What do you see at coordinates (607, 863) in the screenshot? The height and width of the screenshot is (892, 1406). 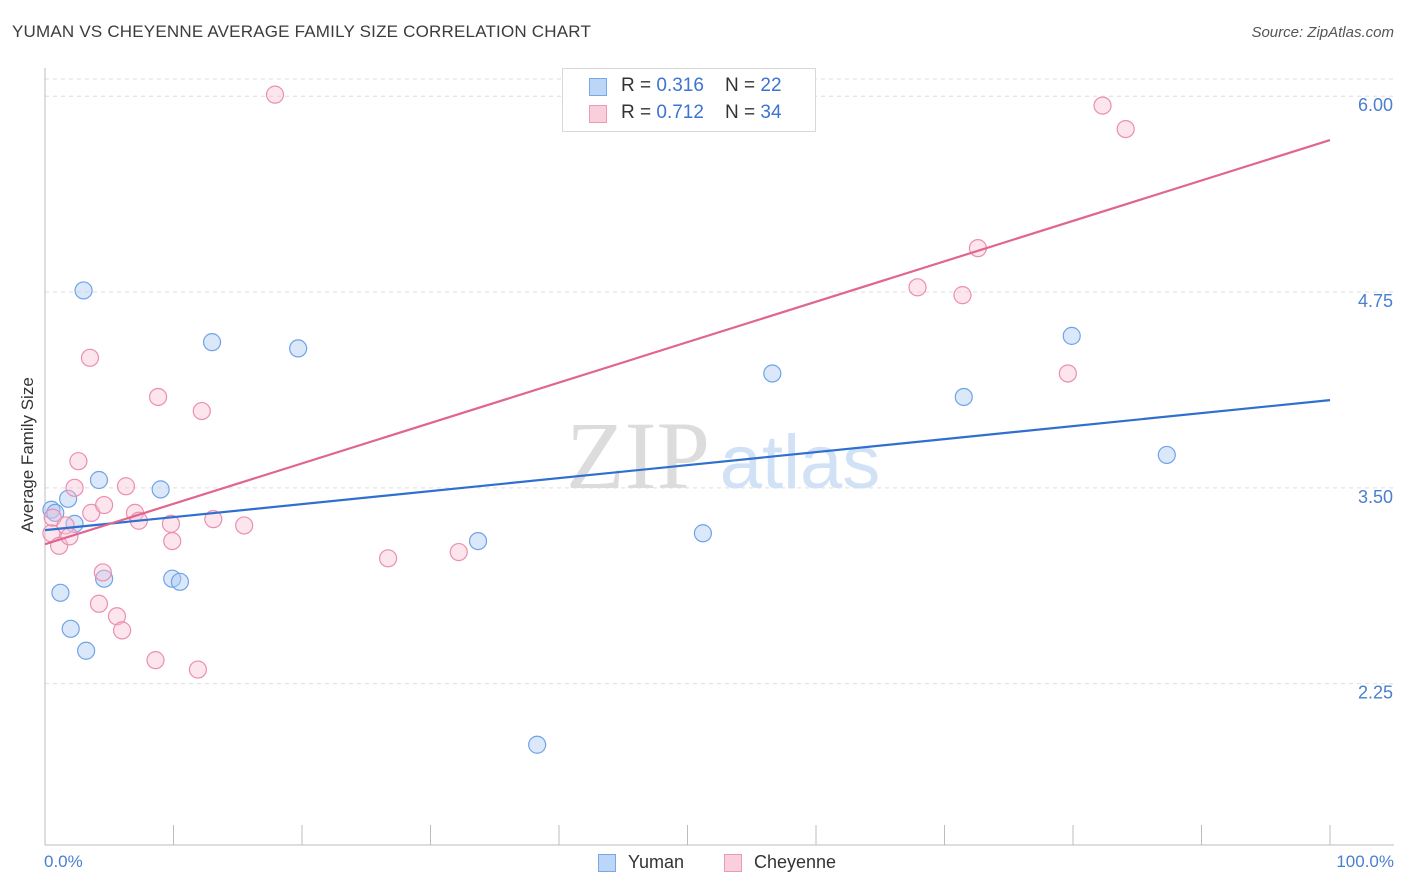 I see `yuman-legend-swatch` at bounding box center [607, 863].